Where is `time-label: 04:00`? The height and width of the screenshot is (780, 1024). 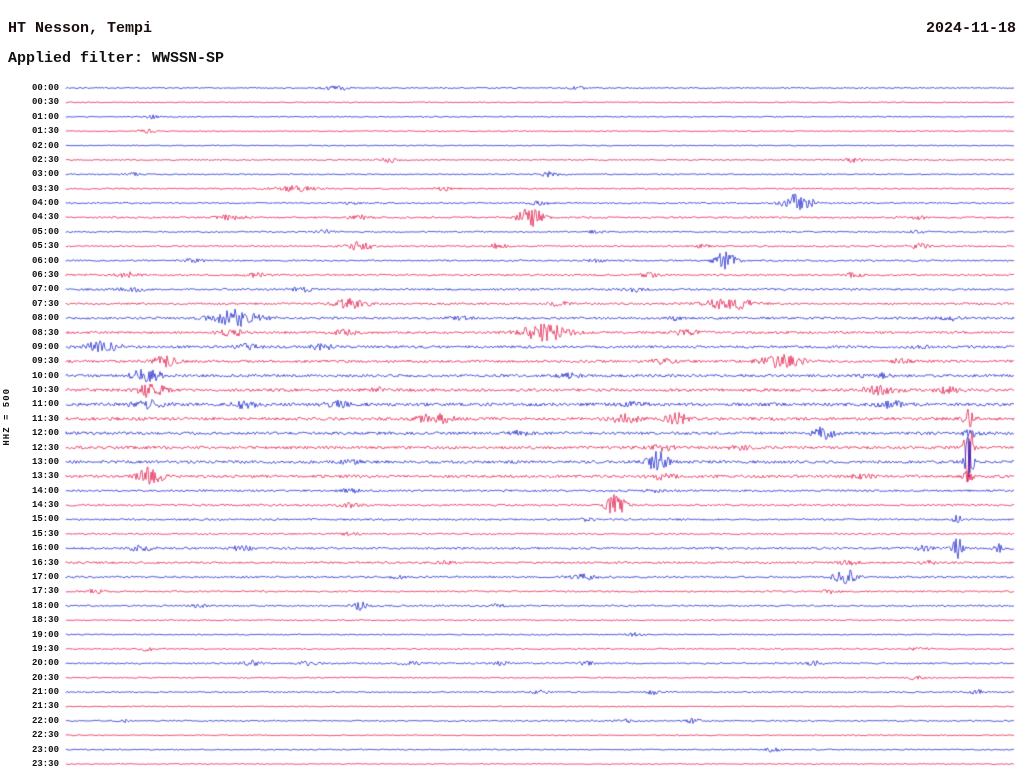 time-label: 04:00 is located at coordinates (45, 203).